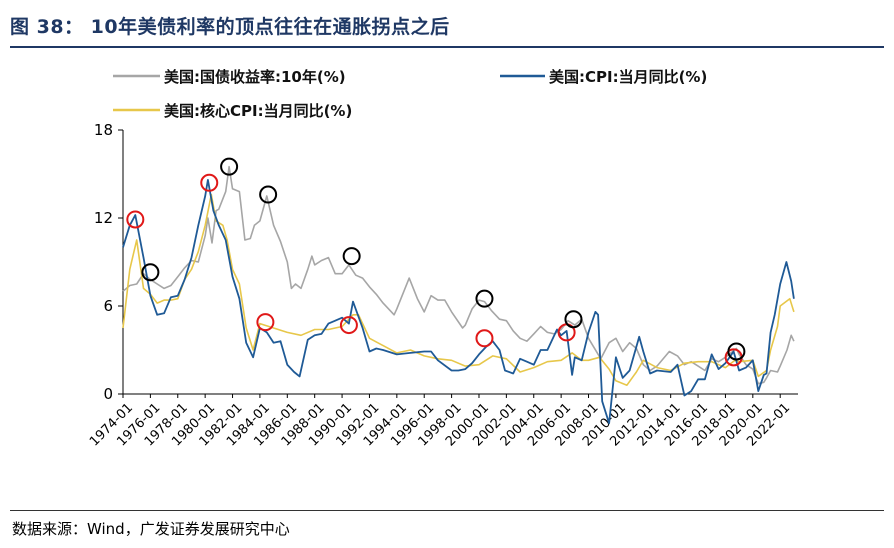 The width and height of the screenshot is (894, 548). Describe the element at coordinates (103, 130) in the screenshot. I see `y-tick-label: 18` at that location.